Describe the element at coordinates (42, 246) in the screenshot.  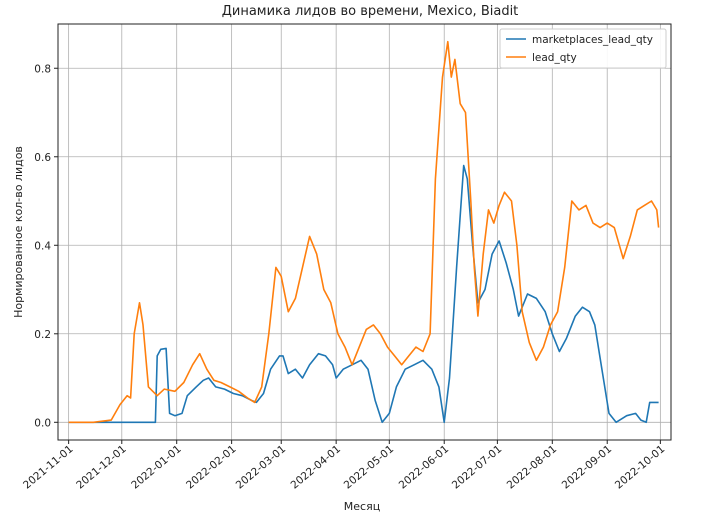
I see `y-tick-label: 0.4` at that location.